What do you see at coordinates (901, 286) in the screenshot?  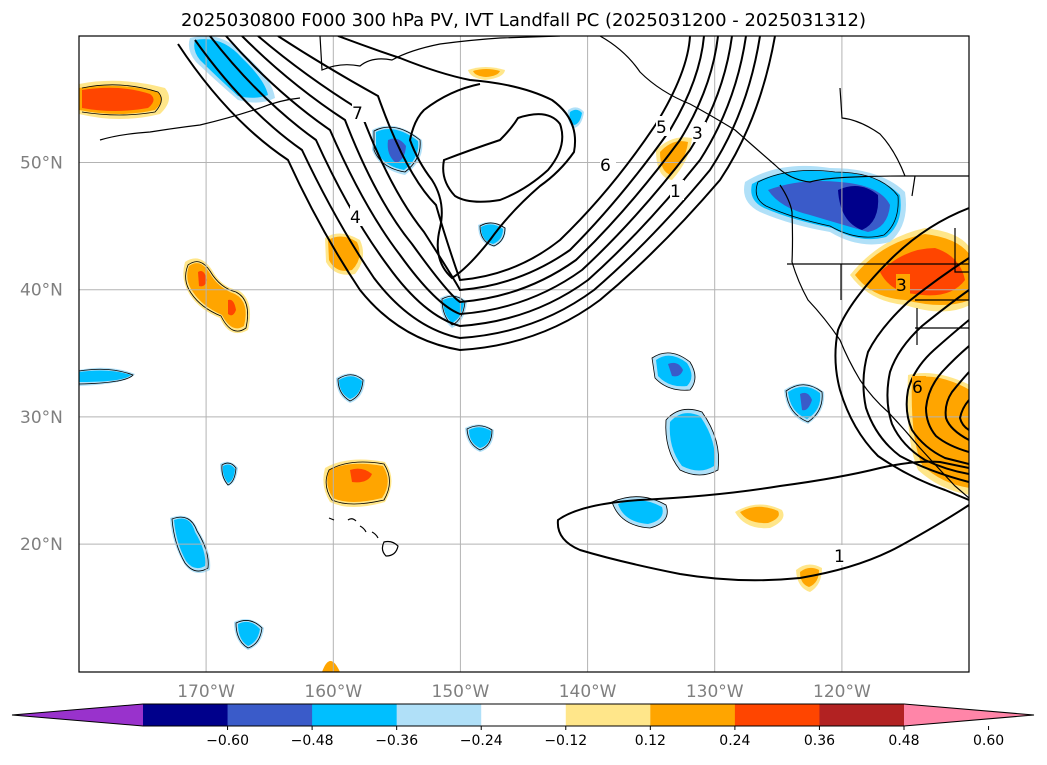 I see `contour-label-3-east: 3` at bounding box center [901, 286].